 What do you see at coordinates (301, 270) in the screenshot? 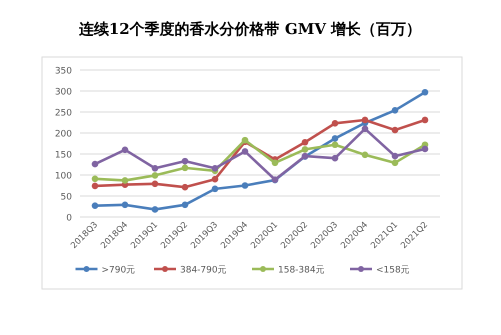
I see `legend-label: 158-384元` at bounding box center [301, 270].